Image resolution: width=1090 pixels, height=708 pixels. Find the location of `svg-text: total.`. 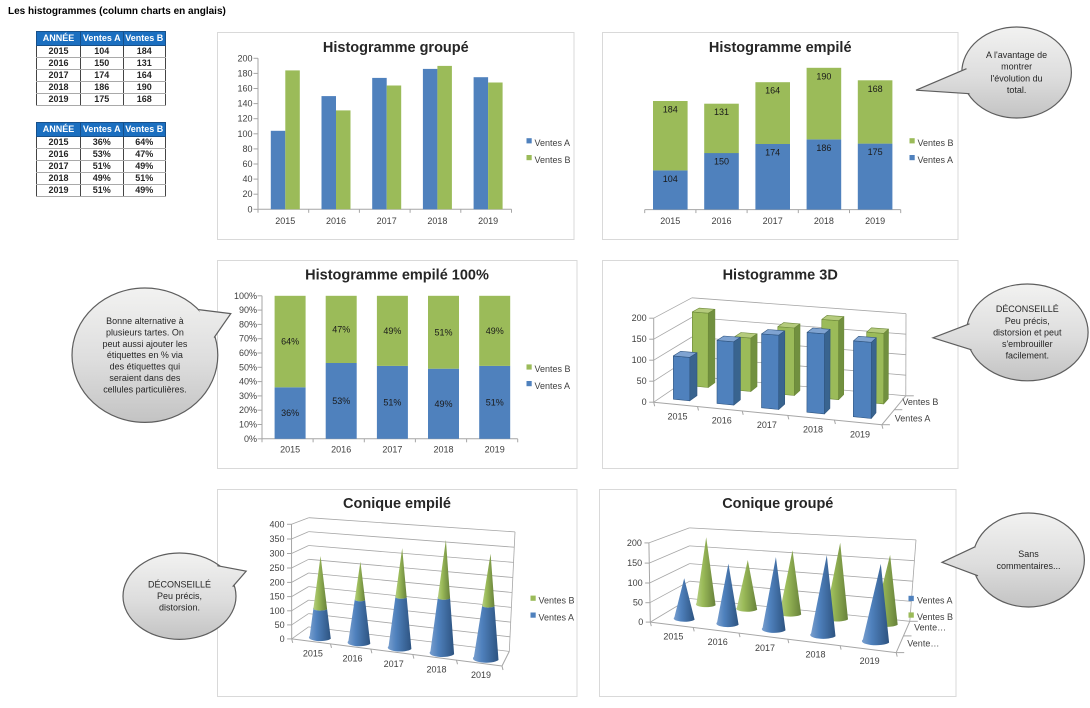

svg-text: total. is located at coordinates (1016, 90).